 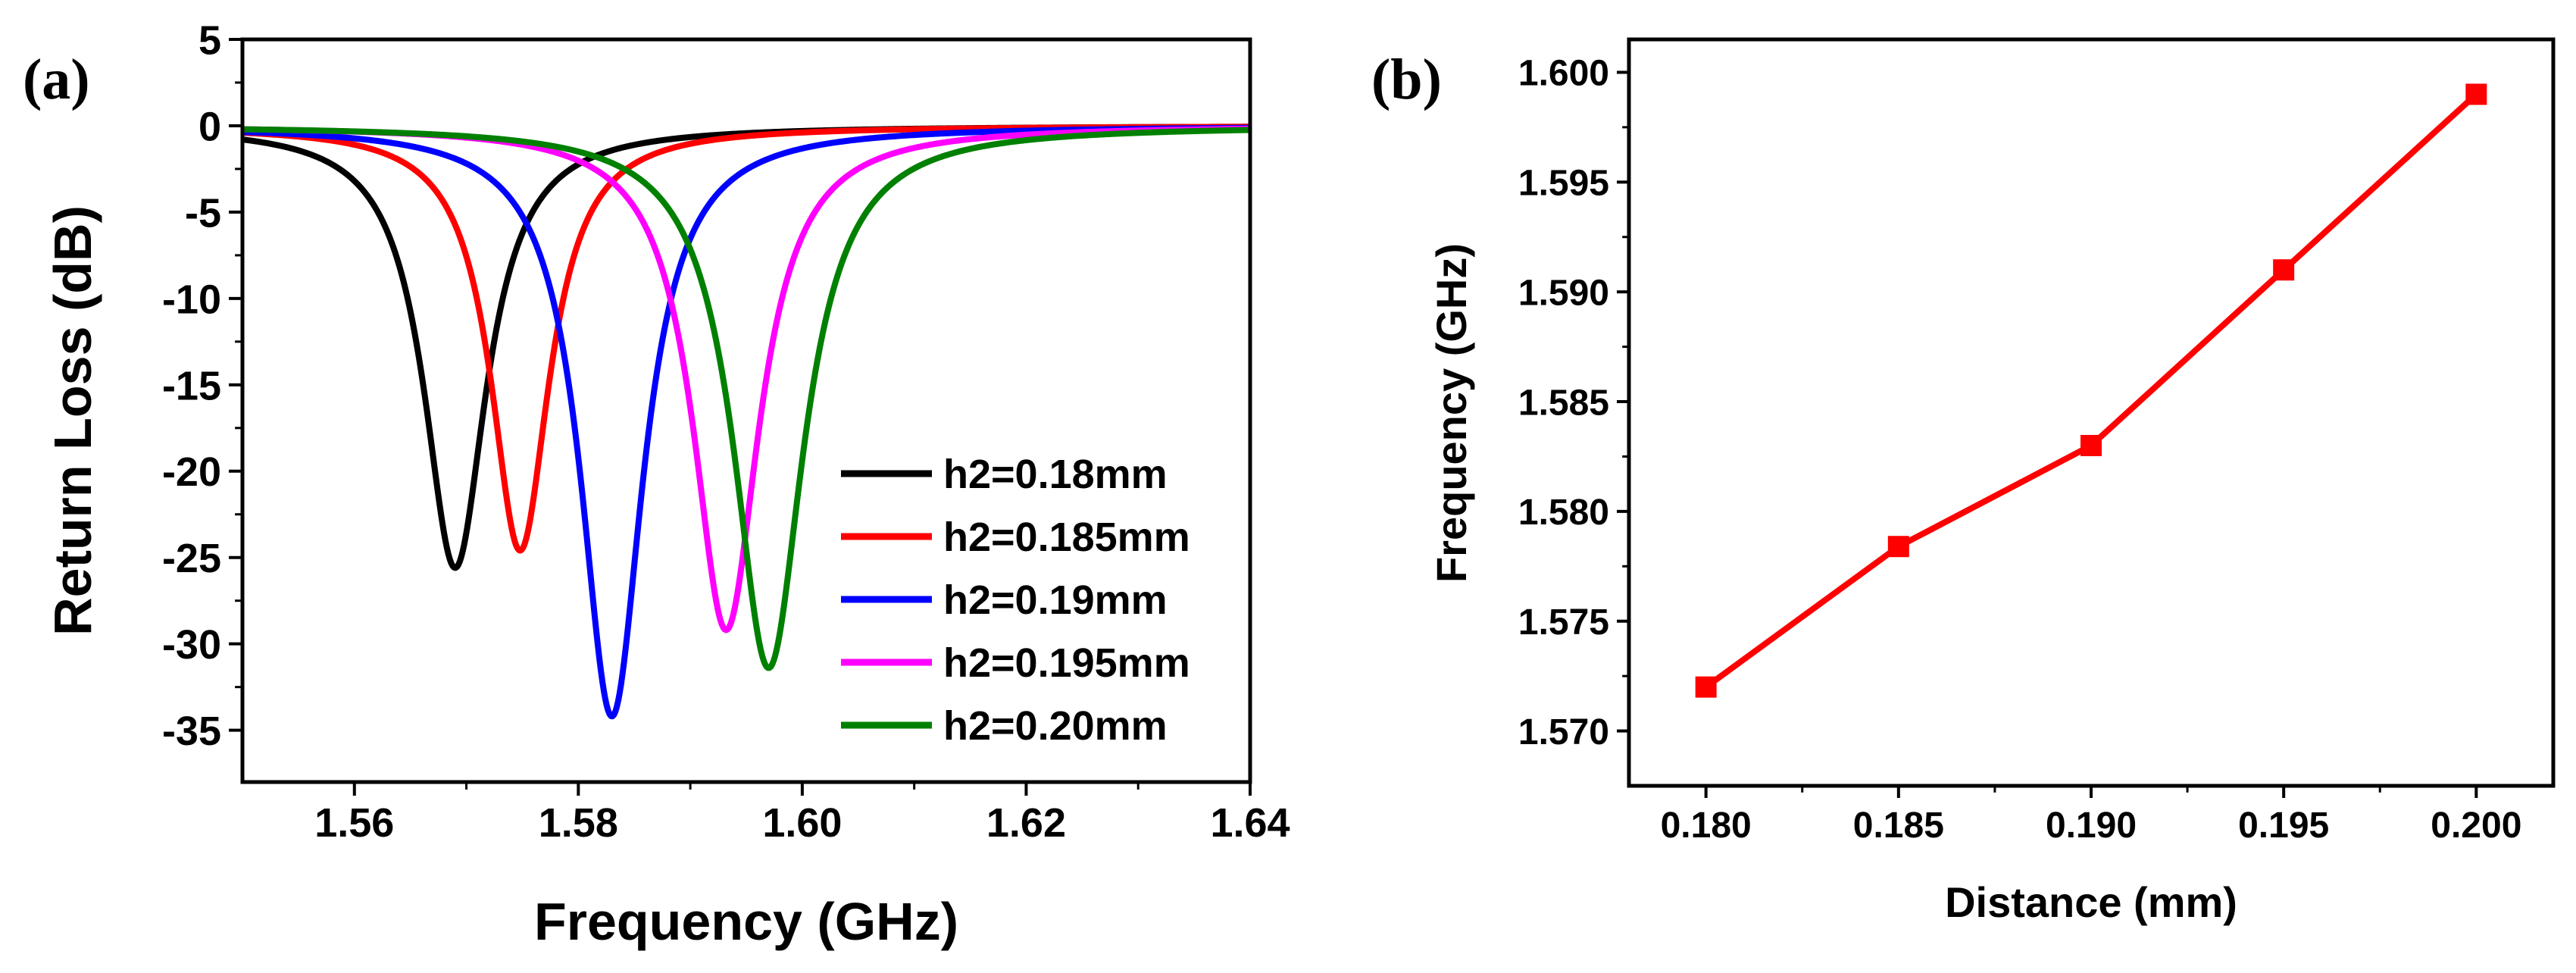 What do you see at coordinates (1563, 74) in the screenshot?
I see `y-tick-label: 1.600` at bounding box center [1563, 74].